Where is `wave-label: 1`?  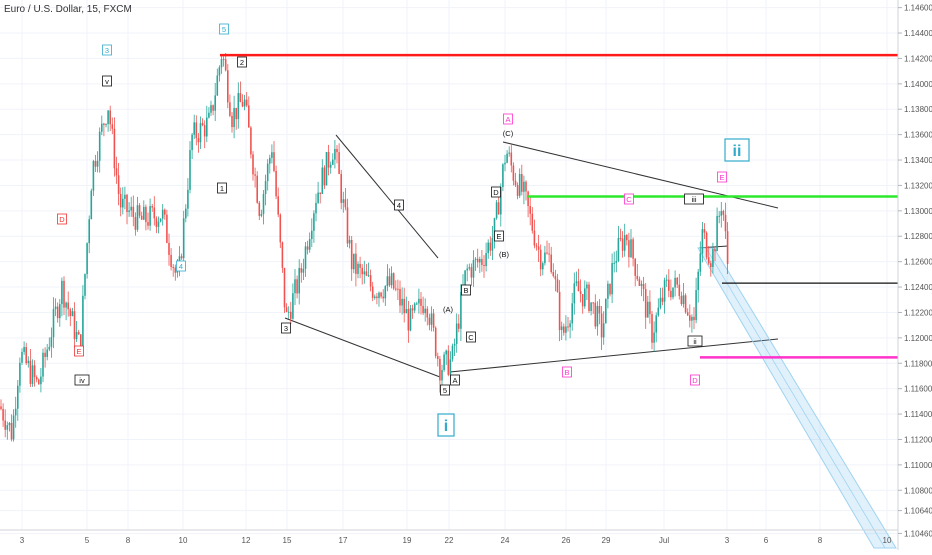 wave-label: 1 is located at coordinates (222, 188).